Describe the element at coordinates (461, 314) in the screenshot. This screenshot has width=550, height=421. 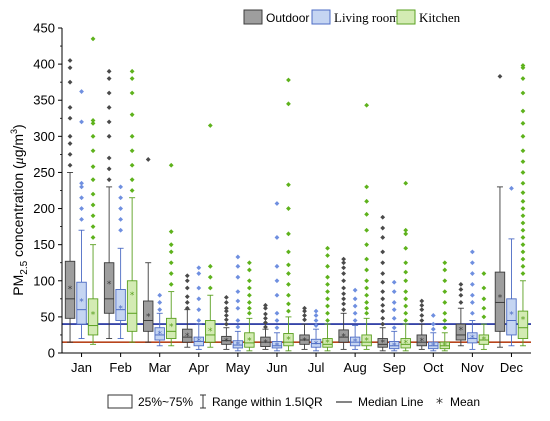
I see `box-outdoor-nov: *` at that location.